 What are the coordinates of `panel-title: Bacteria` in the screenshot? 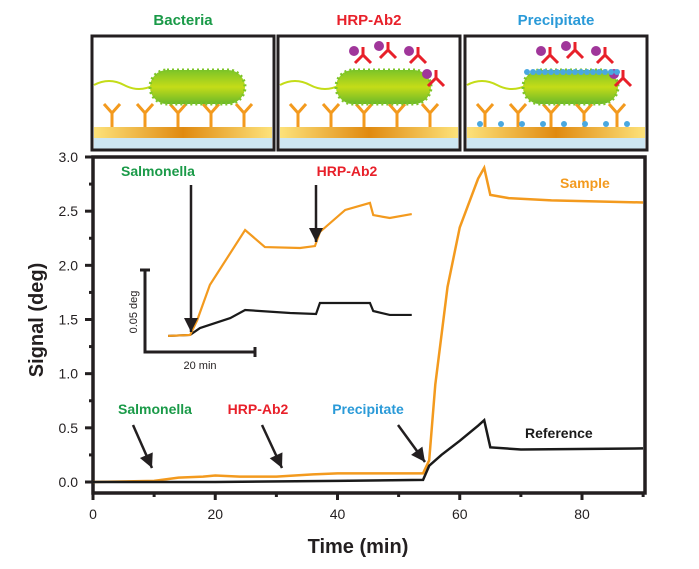 It's located at (183, 20).